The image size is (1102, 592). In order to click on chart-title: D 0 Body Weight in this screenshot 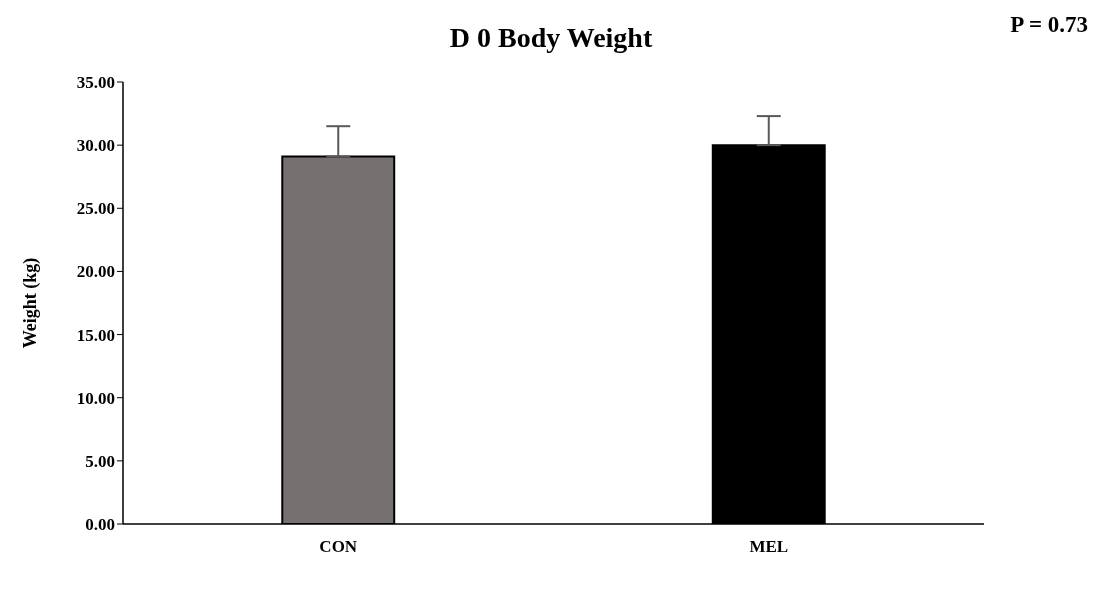, I will do `click(551, 37)`.